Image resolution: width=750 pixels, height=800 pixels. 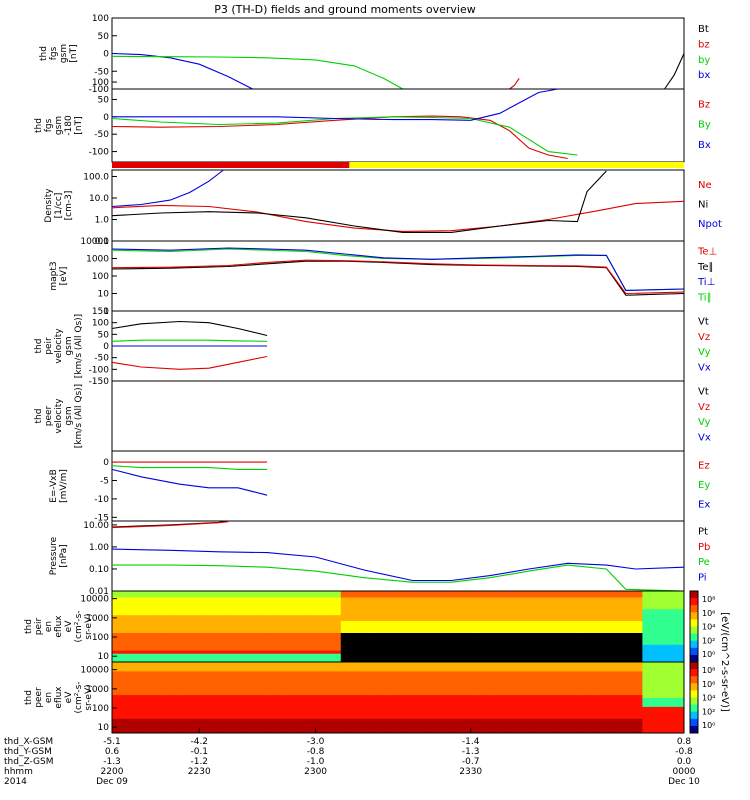 What do you see at coordinates (74, 53) in the screenshot?
I see `y-axis-label-line: [nT]` at bounding box center [74, 53].